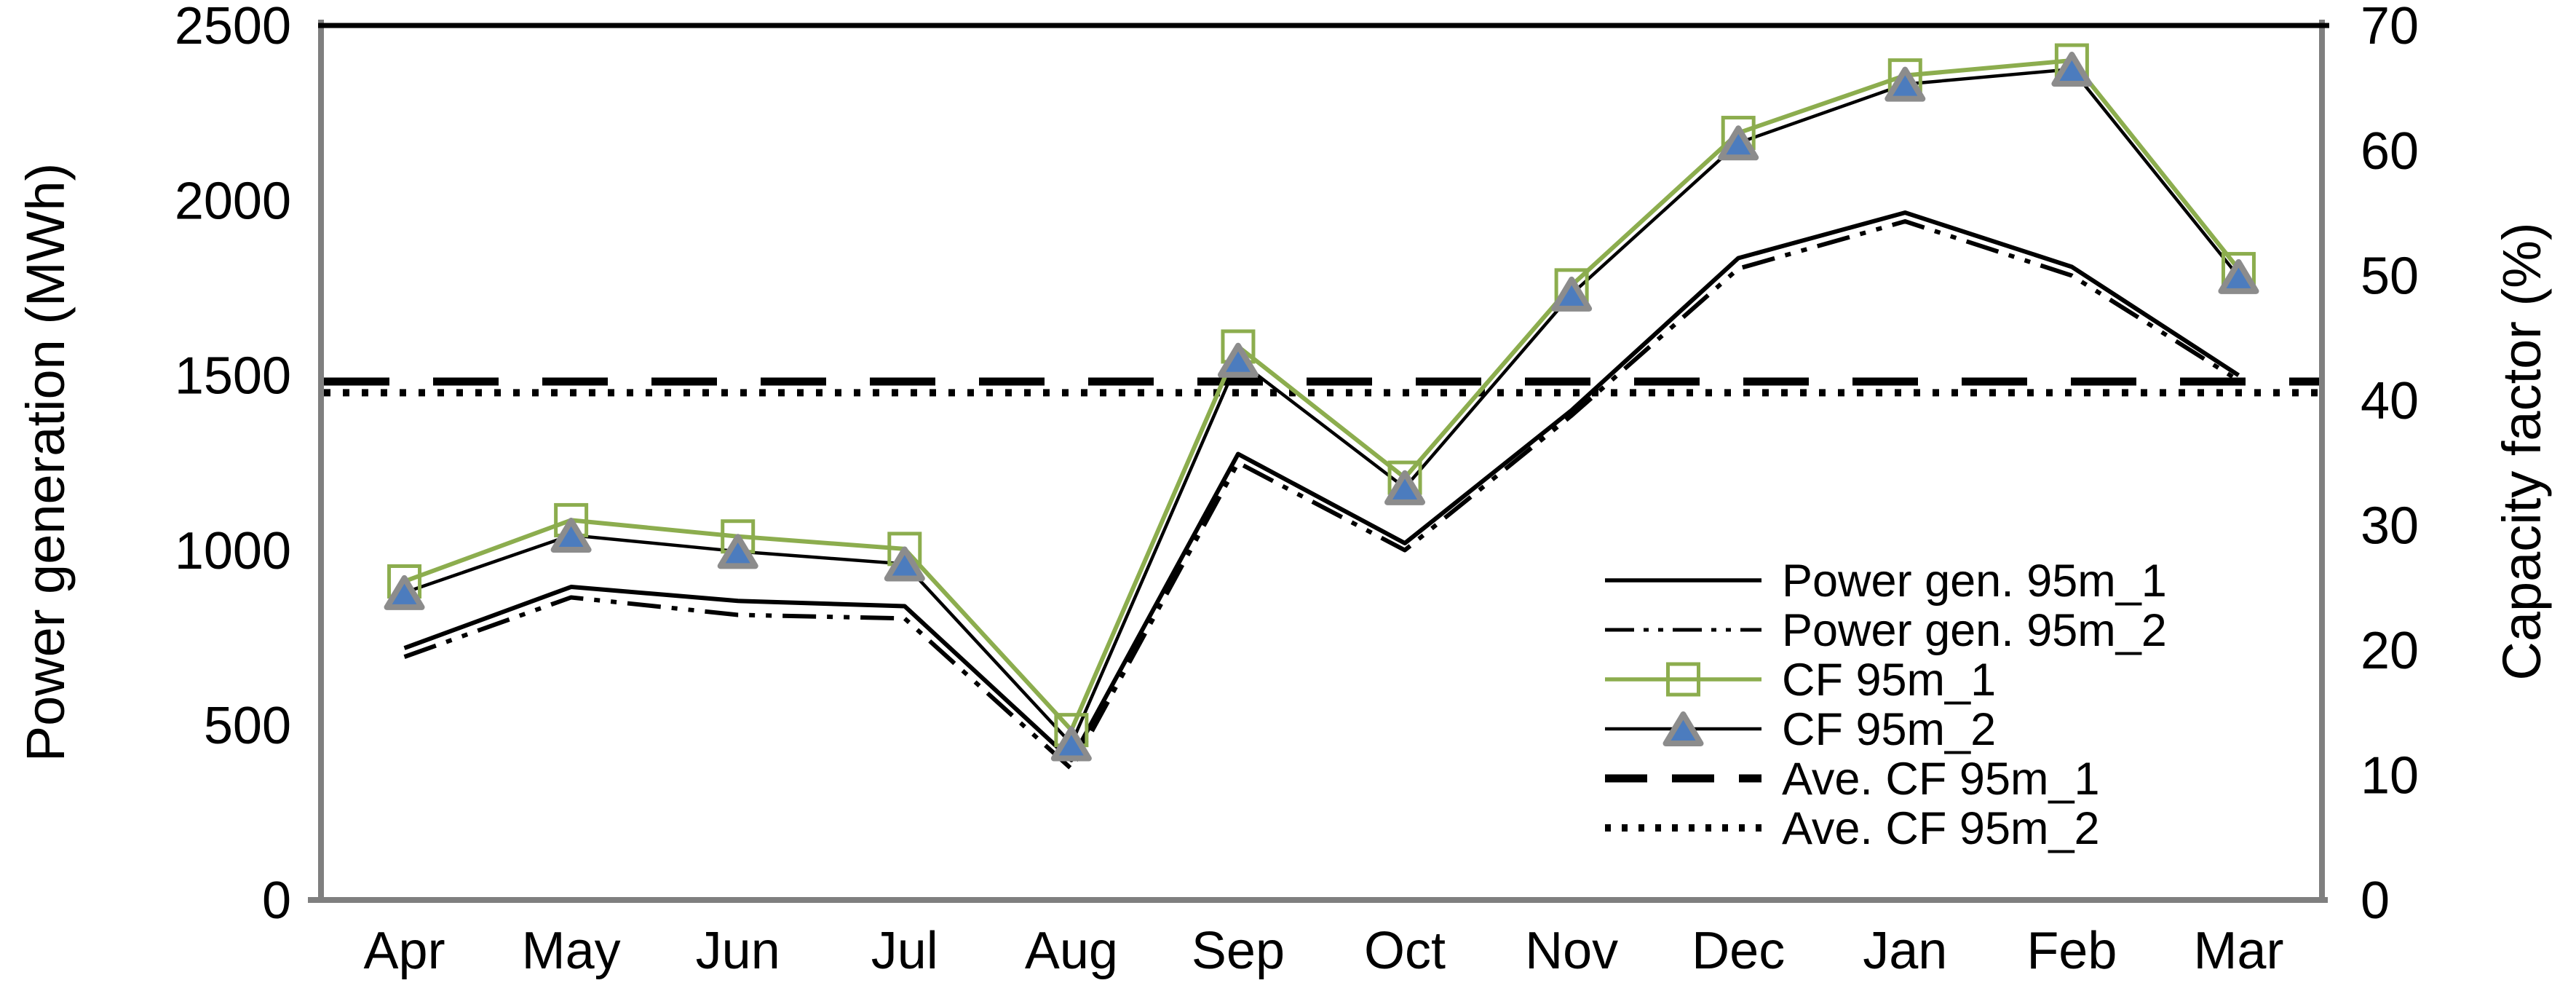 The image size is (2576, 999). What do you see at coordinates (233, 551) in the screenshot?
I see `y-axis-left-tick-label: 1000` at bounding box center [233, 551].